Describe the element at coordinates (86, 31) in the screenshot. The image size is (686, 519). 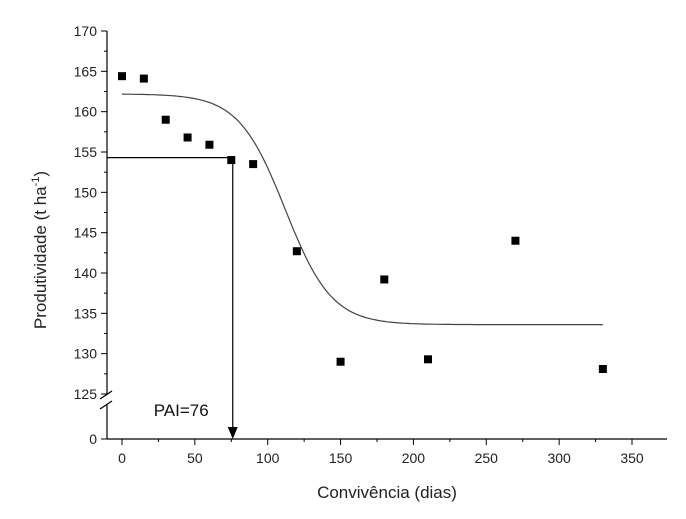
I see `y-tick-label: 170` at that location.